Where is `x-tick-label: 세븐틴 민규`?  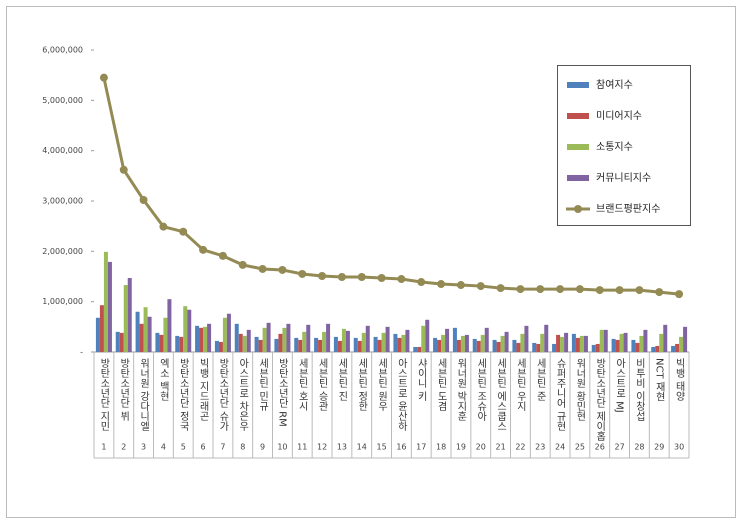 x-tick-label: 세븐틴 민규 is located at coordinates (263, 385).